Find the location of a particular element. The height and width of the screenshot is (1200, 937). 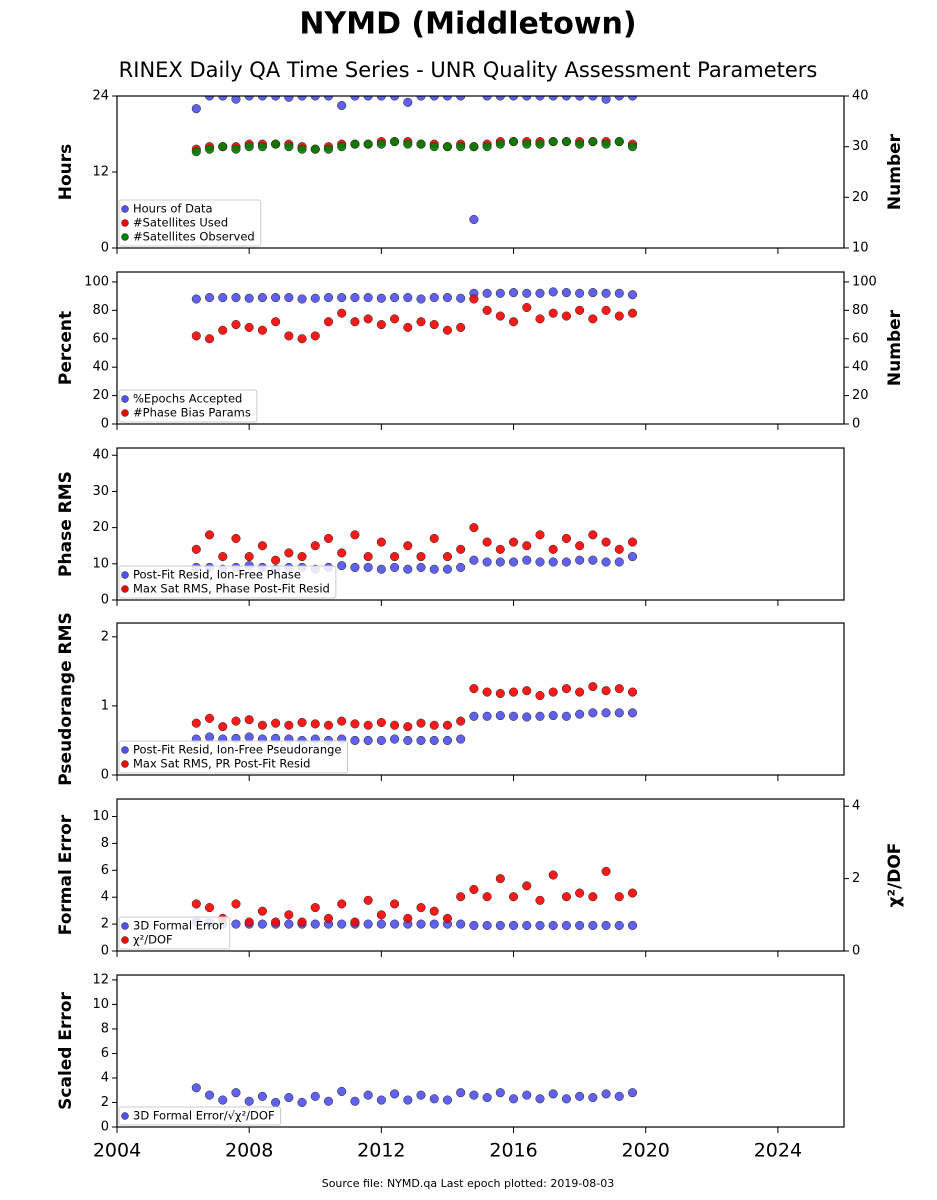

y2-tick-label: 2 is located at coordinates (856, 878).